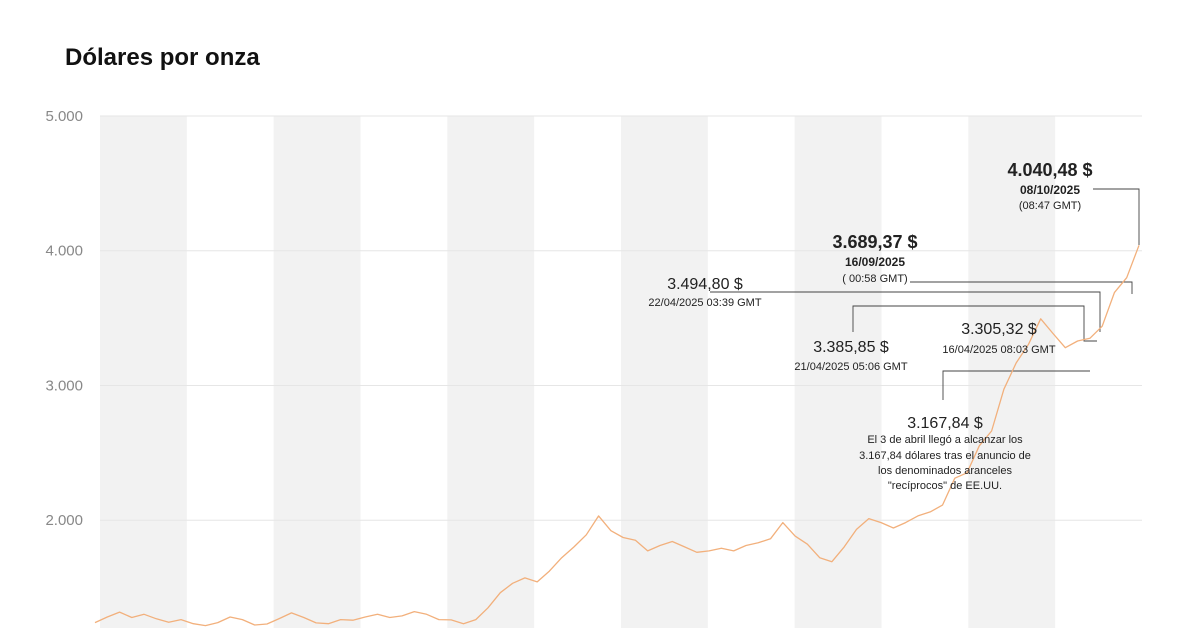 This screenshot has width=1200, height=628. What do you see at coordinates (850, 367) in the screenshot?
I see `annotation-date-3385: 21/04/2025 05:06 GMT` at bounding box center [850, 367].